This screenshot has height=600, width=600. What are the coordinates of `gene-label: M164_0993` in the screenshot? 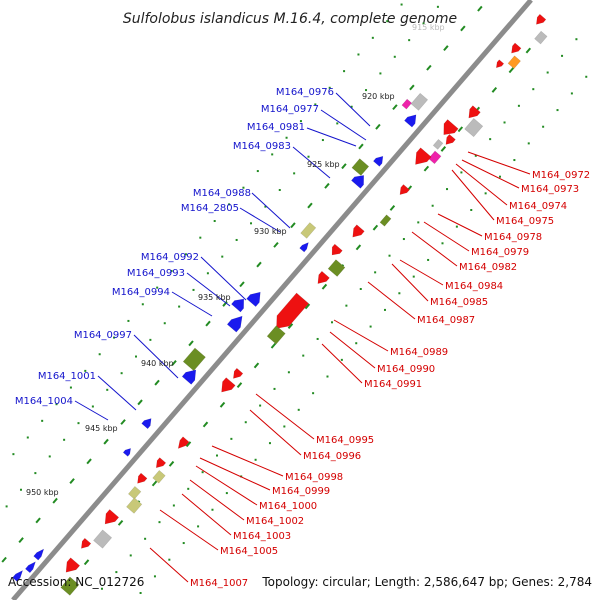 It's located at (156, 273).